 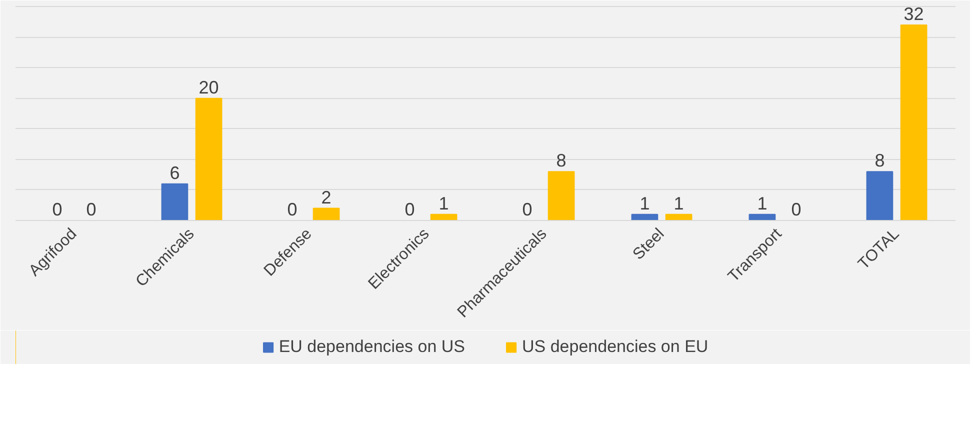 I want to click on data-label: 2, so click(x=326, y=197).